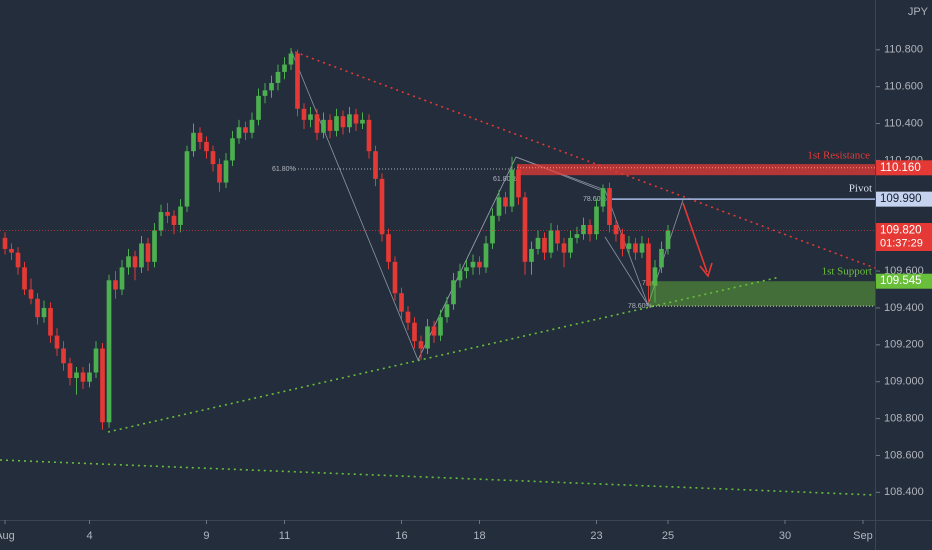 Image resolution: width=932 pixels, height=550 pixels. Describe the element at coordinates (847, 272) in the screenshot. I see `support-label: 1st Support` at that location.